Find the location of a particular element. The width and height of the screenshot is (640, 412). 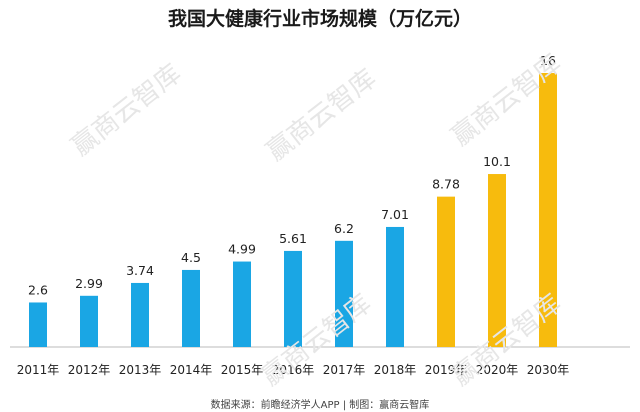

x-tick-label: 2016年 is located at coordinates (293, 370).